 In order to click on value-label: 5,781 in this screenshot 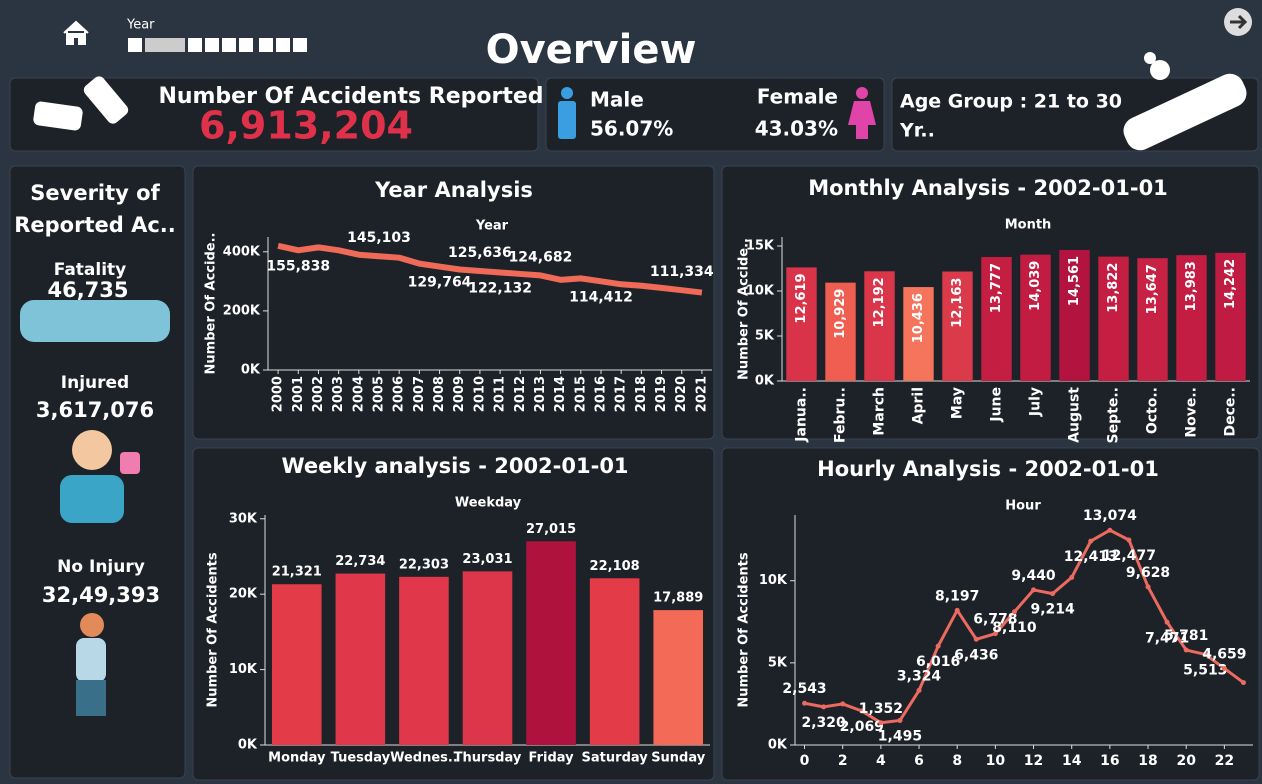, I will do `click(1186, 636)`.